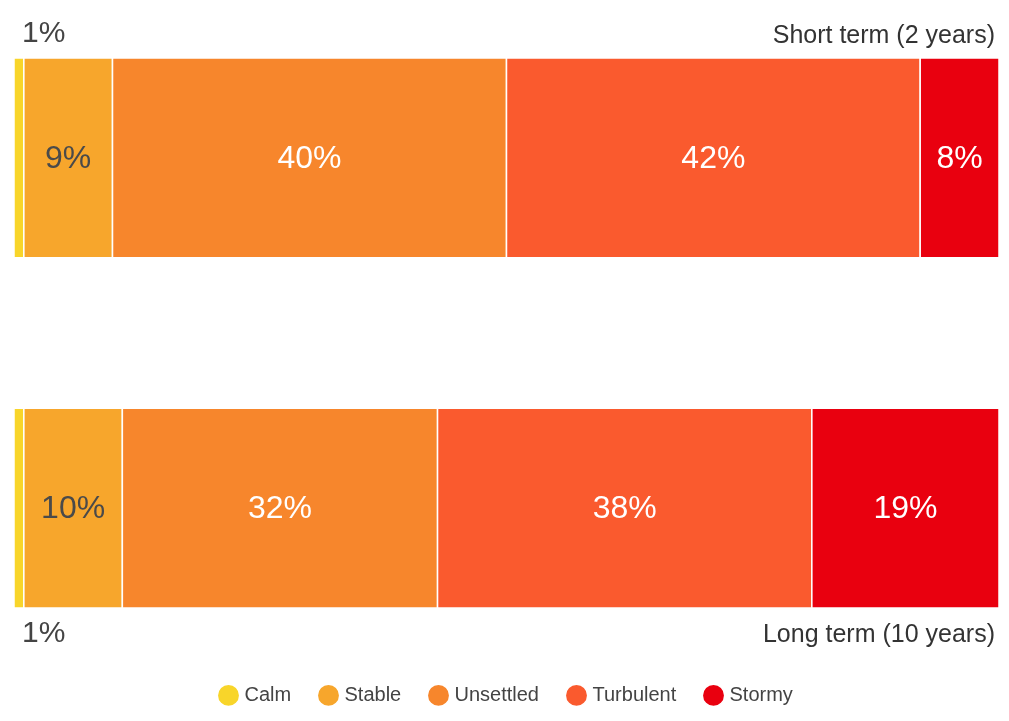  What do you see at coordinates (761, 694) in the screenshot?
I see `legend-label: Stormy` at bounding box center [761, 694].